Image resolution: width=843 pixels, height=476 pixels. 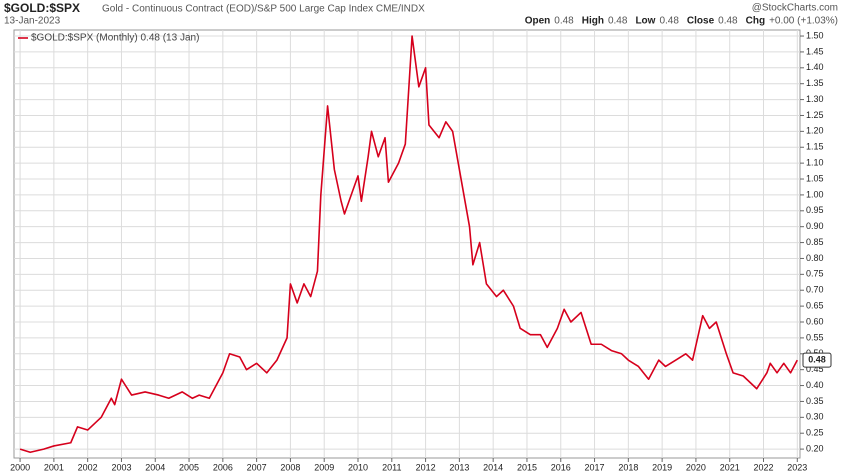 I want to click on y-tick-label: 0.45, so click(x=815, y=369).